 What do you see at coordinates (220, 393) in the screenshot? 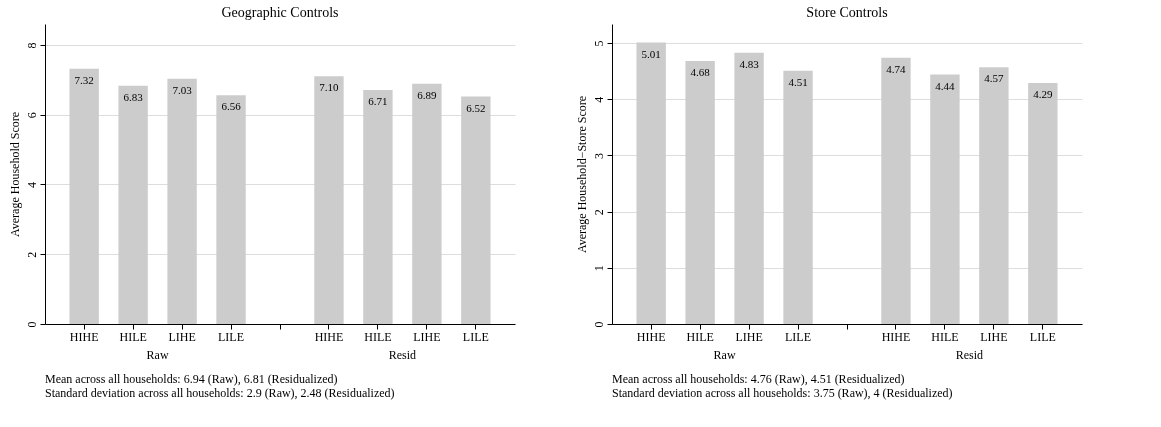
I see `text: Standard deviation across all households: 2.9 (Raw), 2.48 (Residualized)` at bounding box center [220, 393].